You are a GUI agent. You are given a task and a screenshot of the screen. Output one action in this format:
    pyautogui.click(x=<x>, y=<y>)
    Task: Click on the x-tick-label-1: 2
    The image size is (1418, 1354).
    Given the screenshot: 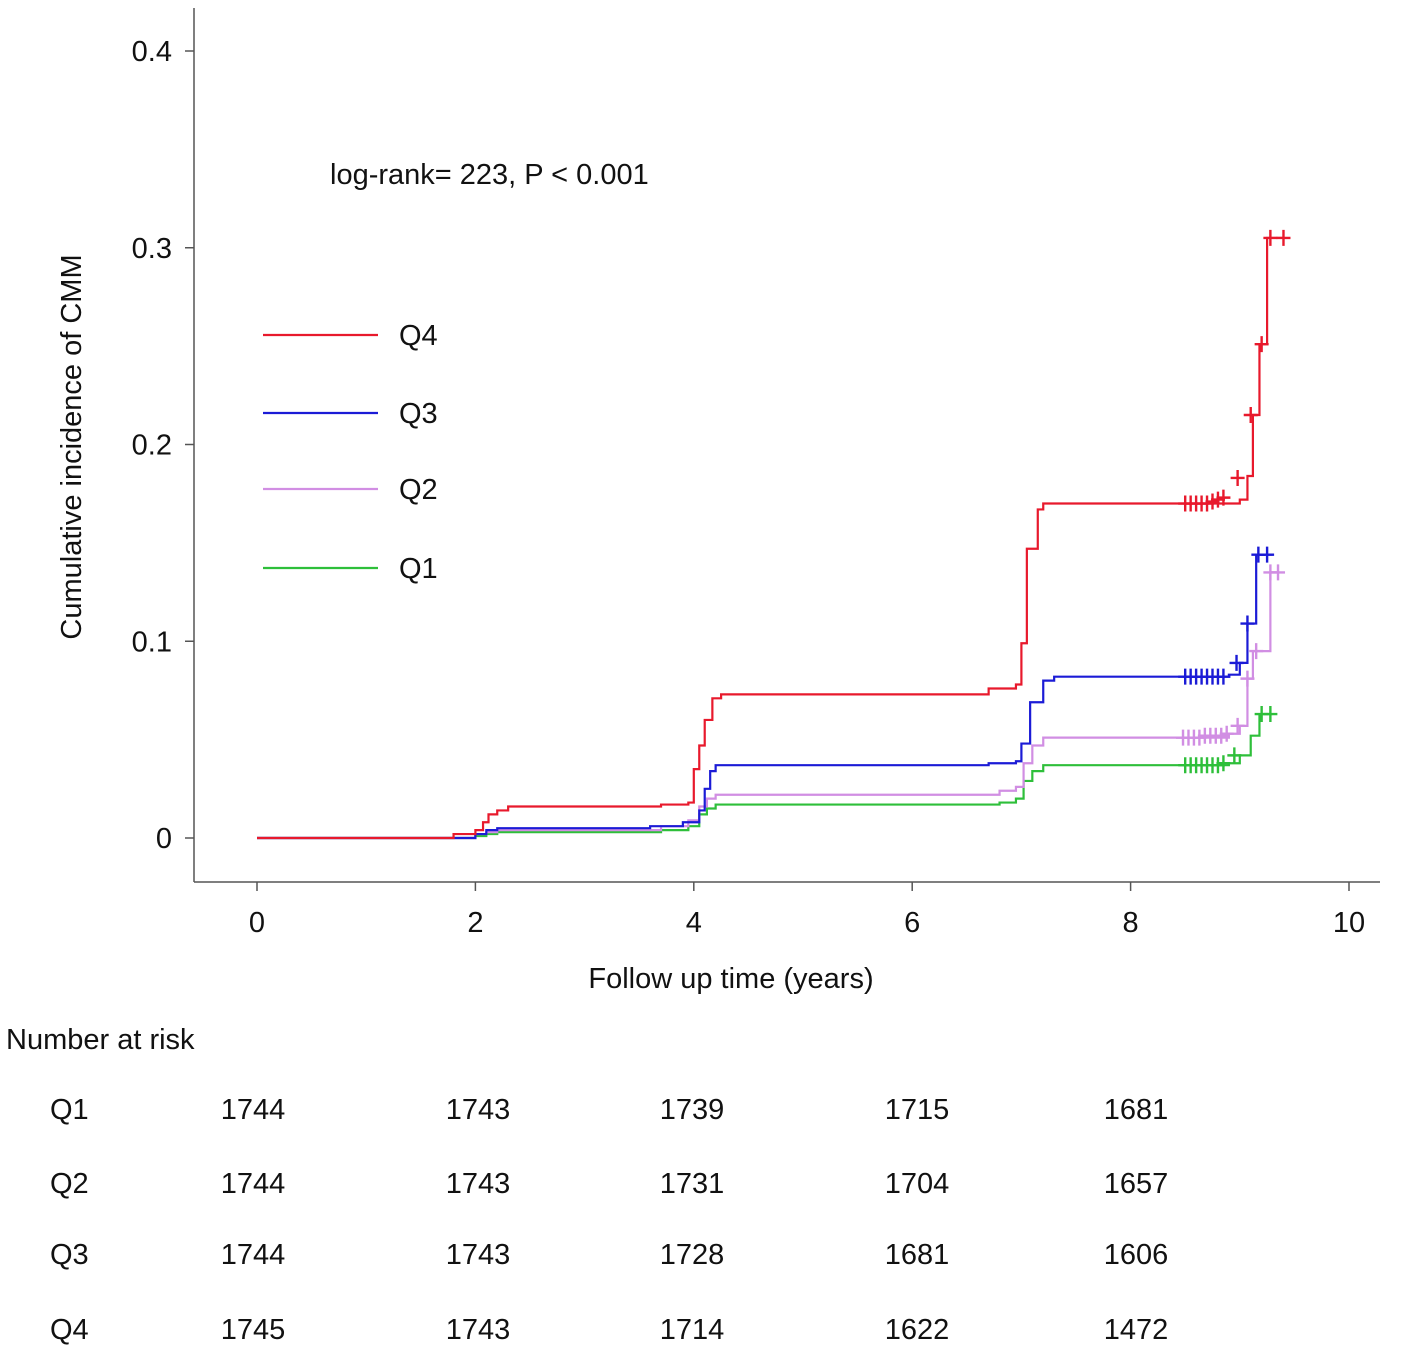 What is the action you would take?
    pyautogui.click(x=475, y=923)
    